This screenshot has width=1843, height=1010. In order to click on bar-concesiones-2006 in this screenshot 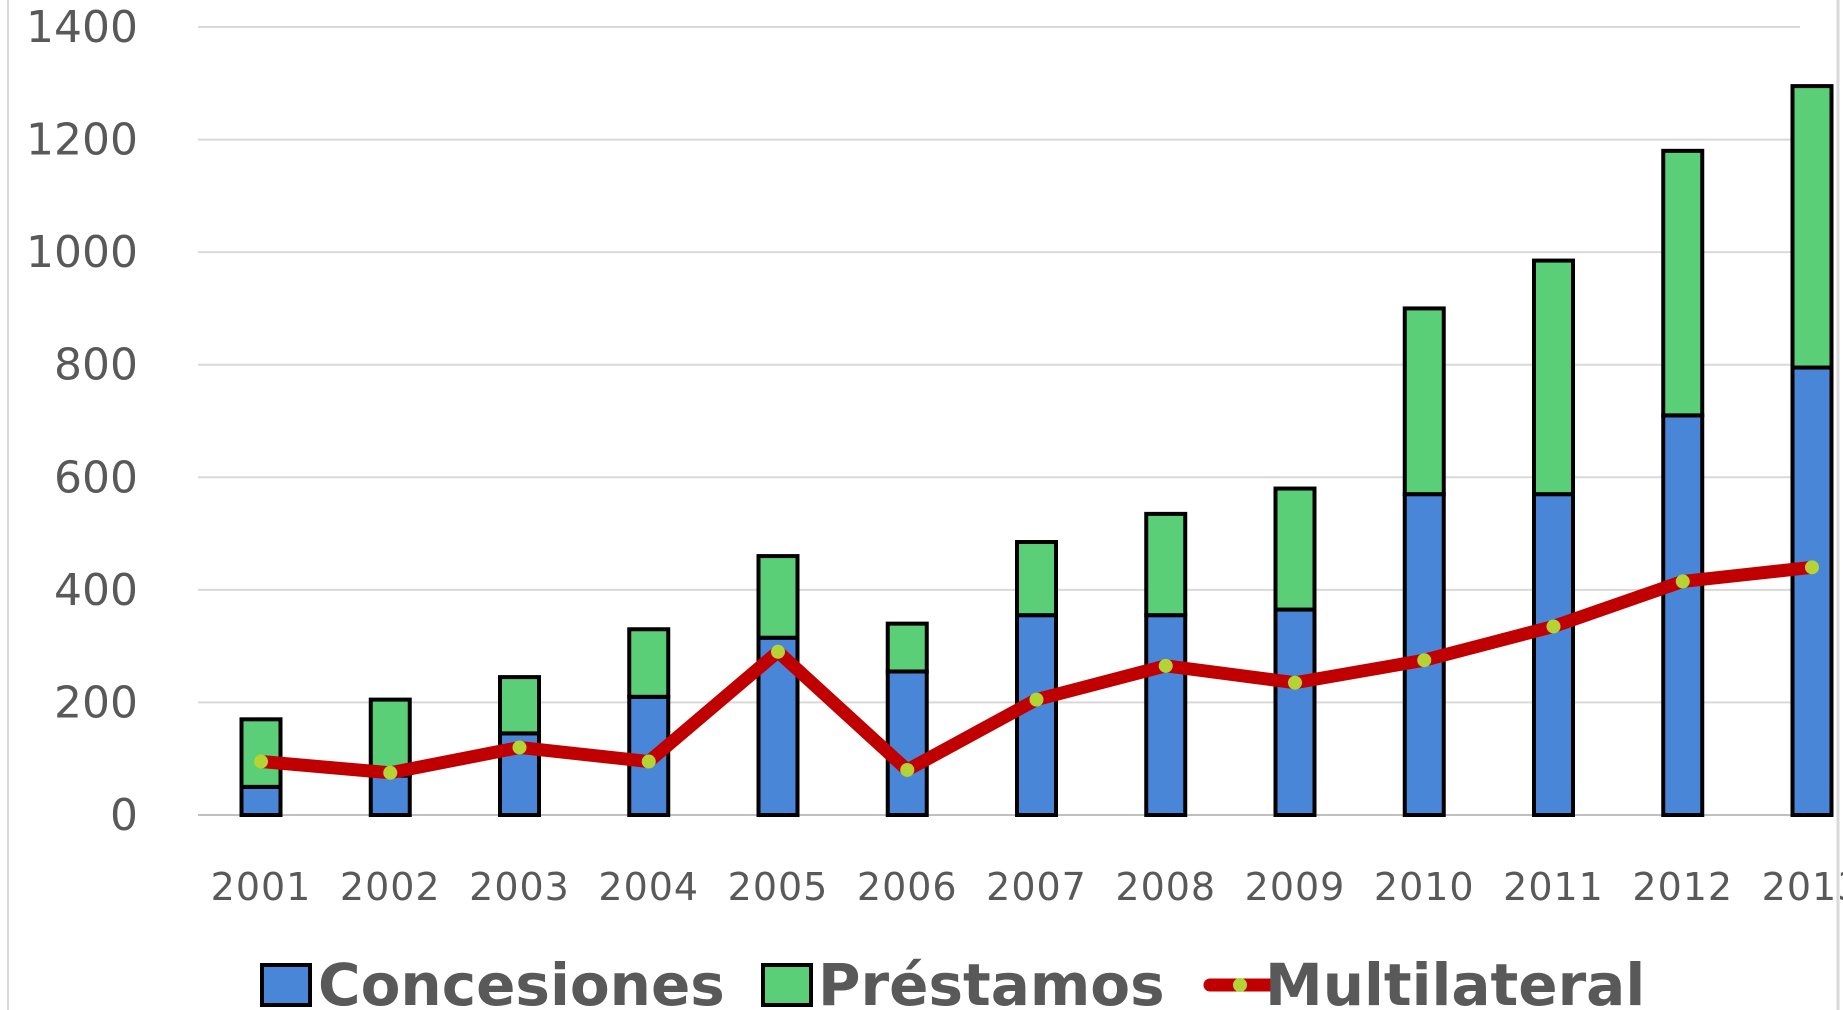, I will do `click(907, 743)`.